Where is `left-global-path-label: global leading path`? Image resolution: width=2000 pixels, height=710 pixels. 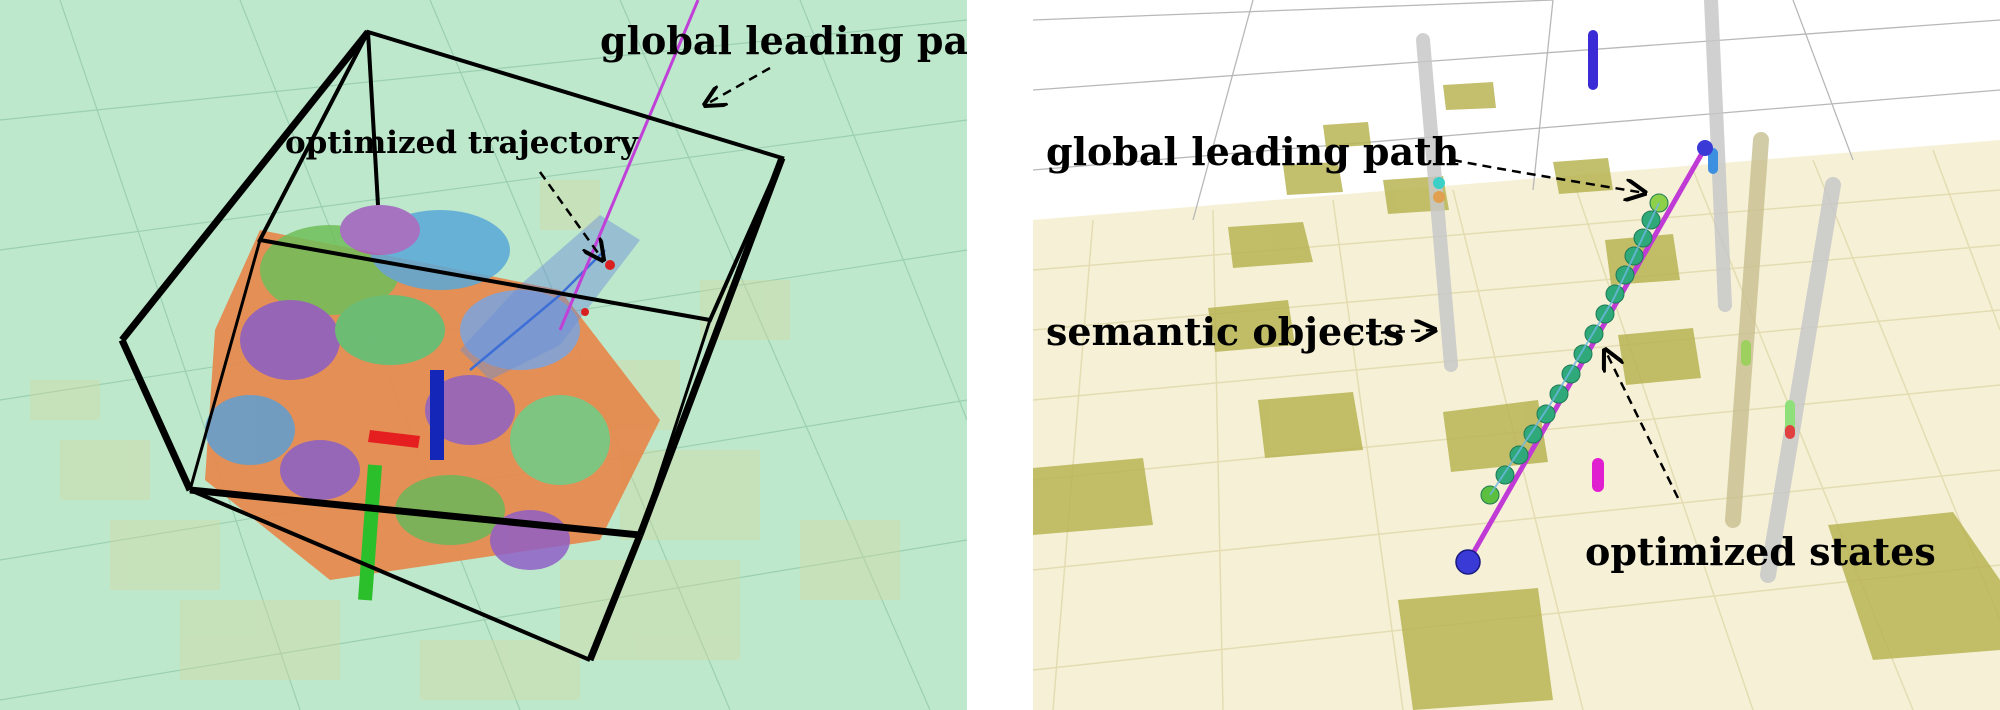
left-global-path-label: global leading path is located at coordinates (783, 40).